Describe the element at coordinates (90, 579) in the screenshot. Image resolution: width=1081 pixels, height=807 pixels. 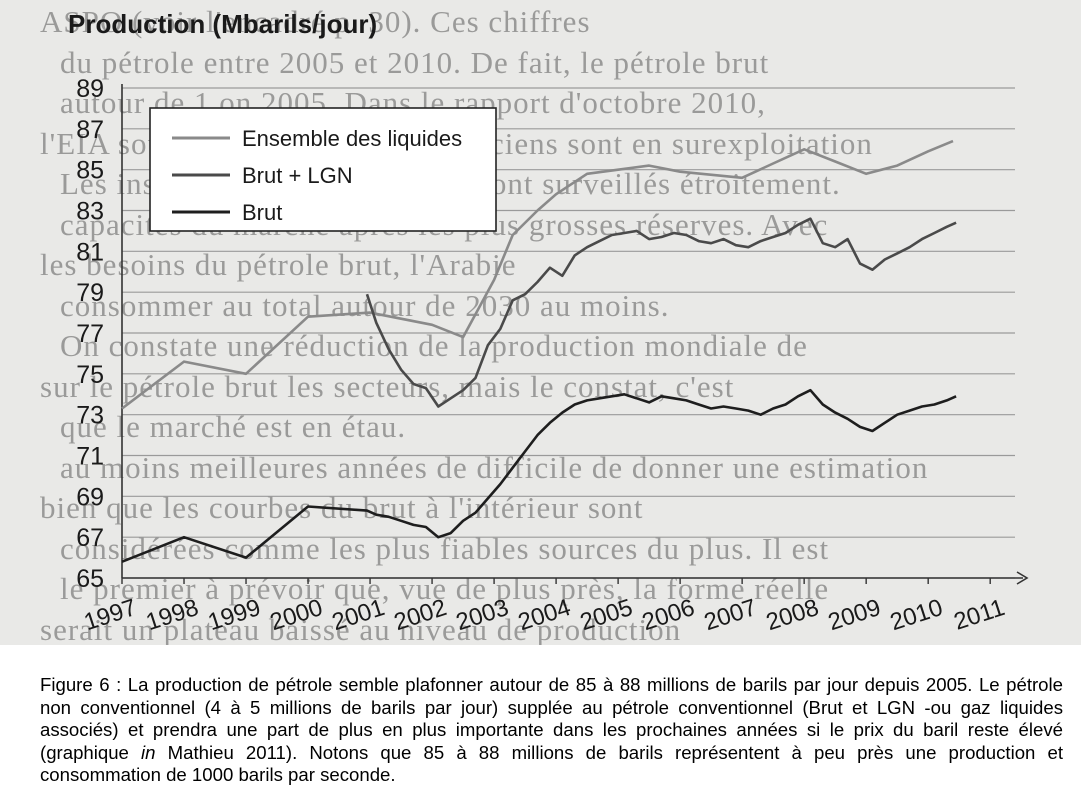
I see `y-tick-label: 65` at that location.